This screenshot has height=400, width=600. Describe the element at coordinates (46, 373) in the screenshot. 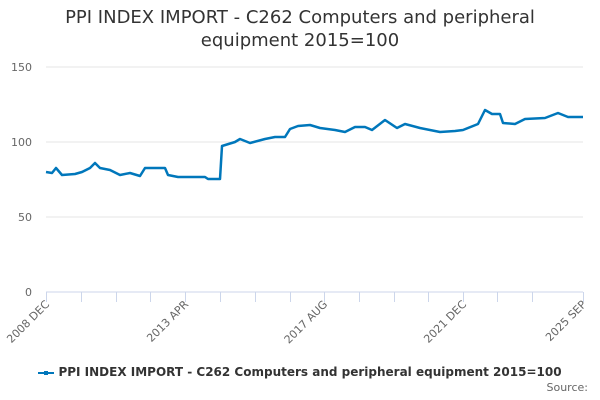

I see `legend-line-marker-icon` at that location.